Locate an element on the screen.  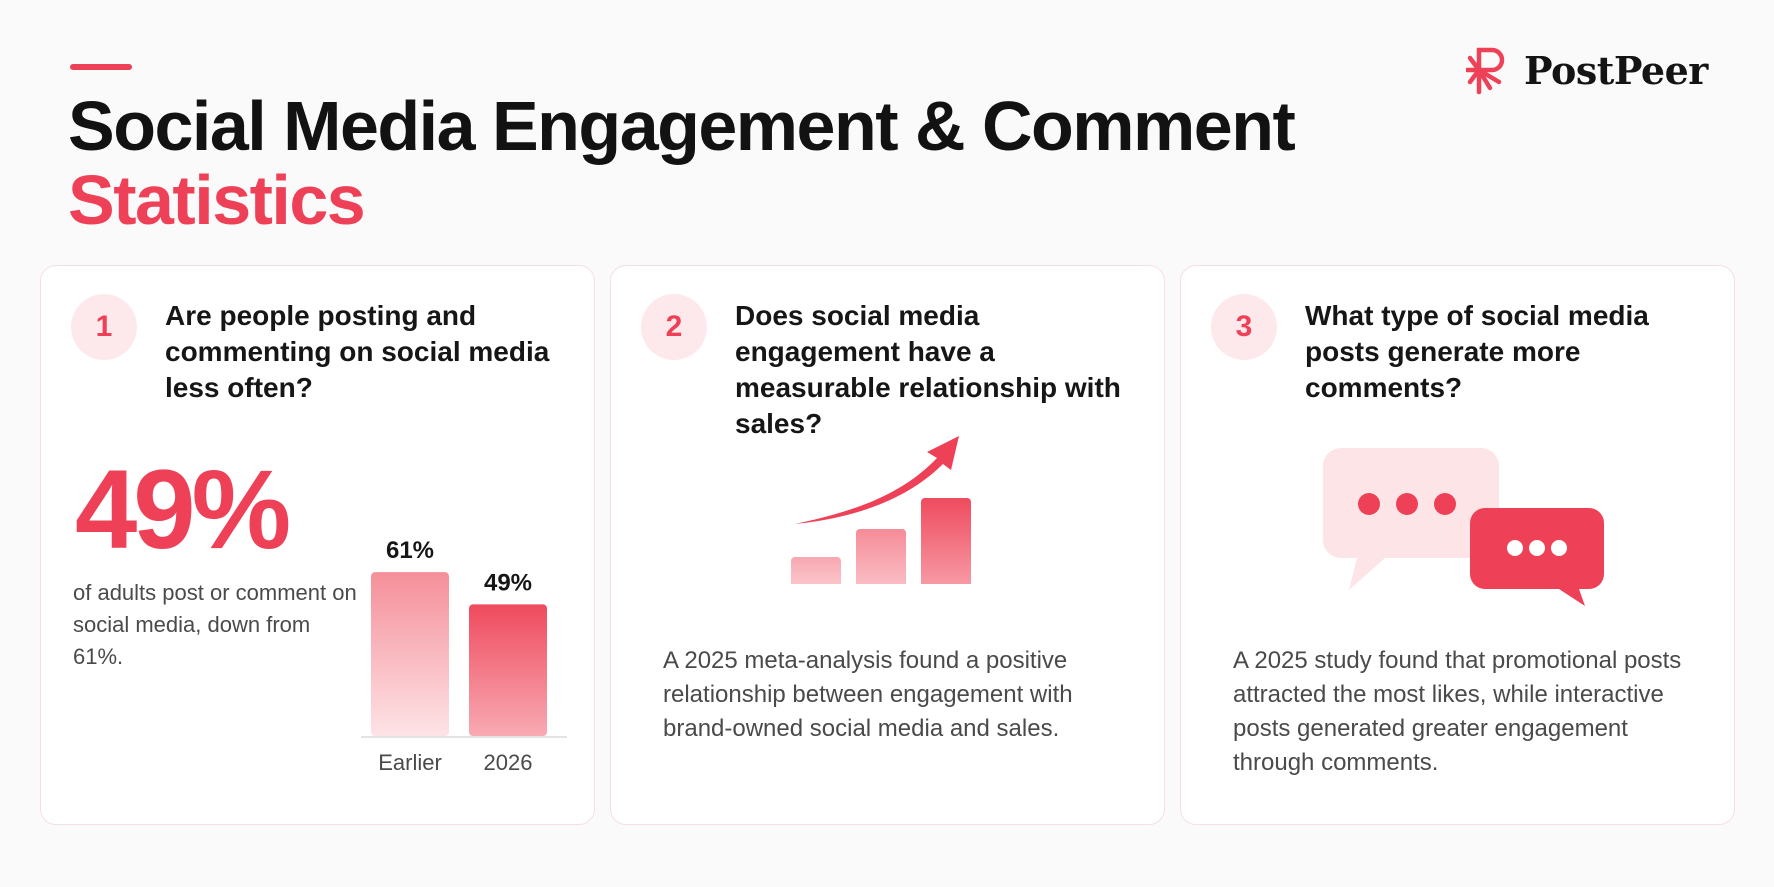
bar-earlier is located at coordinates (410, 654).